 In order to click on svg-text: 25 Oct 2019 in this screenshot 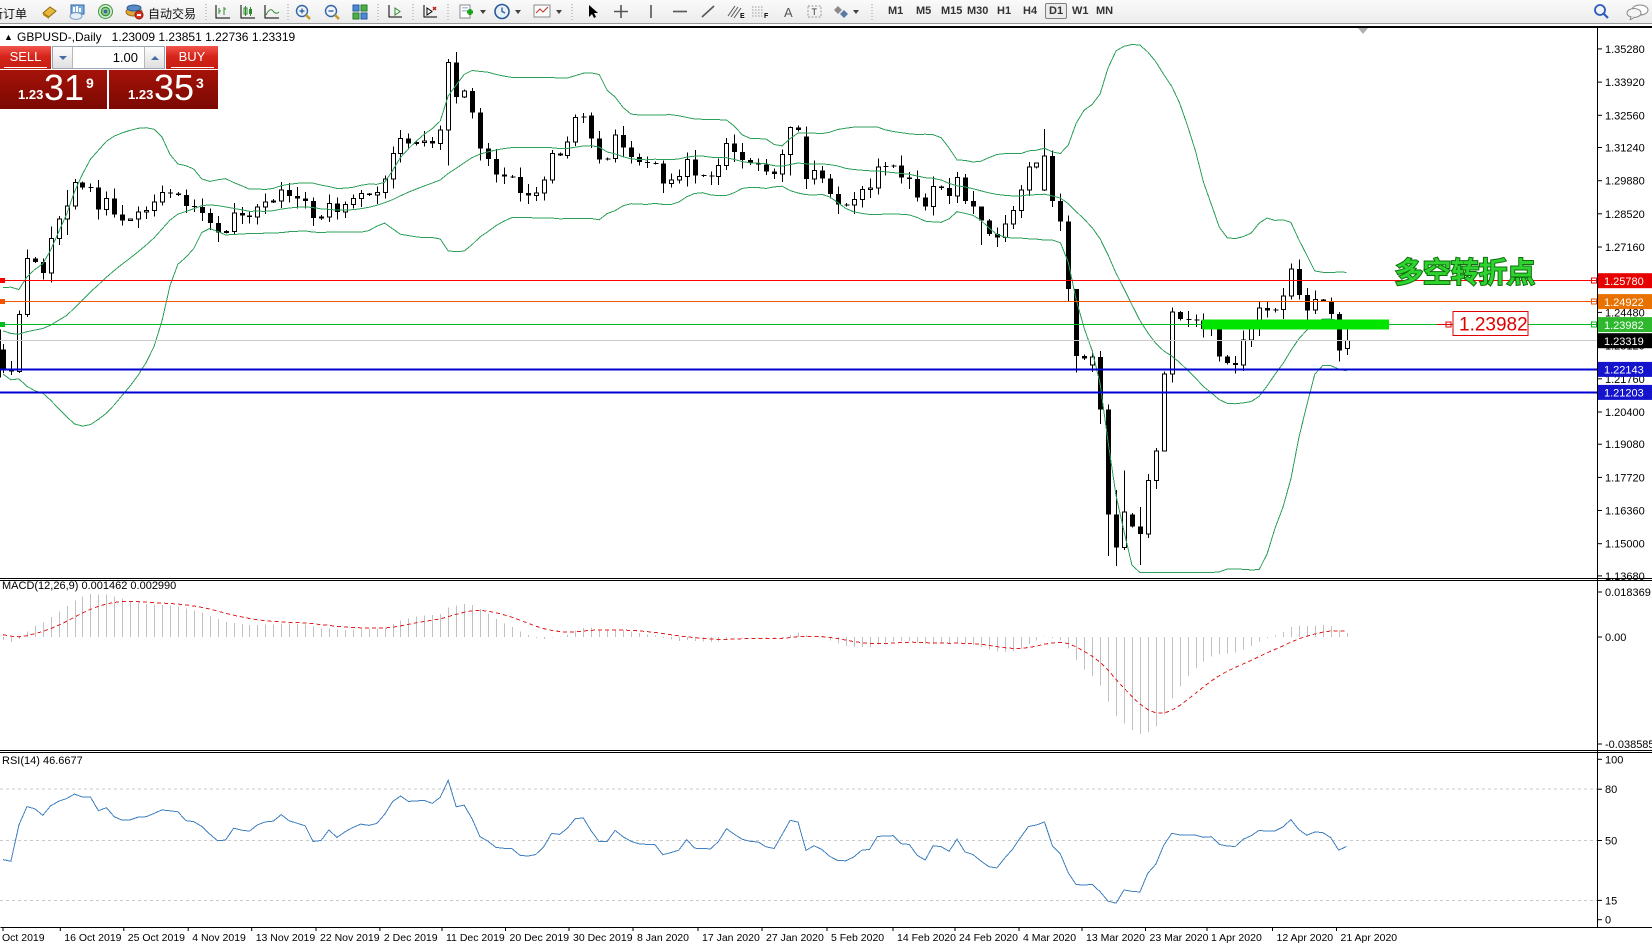, I will do `click(156, 938)`.